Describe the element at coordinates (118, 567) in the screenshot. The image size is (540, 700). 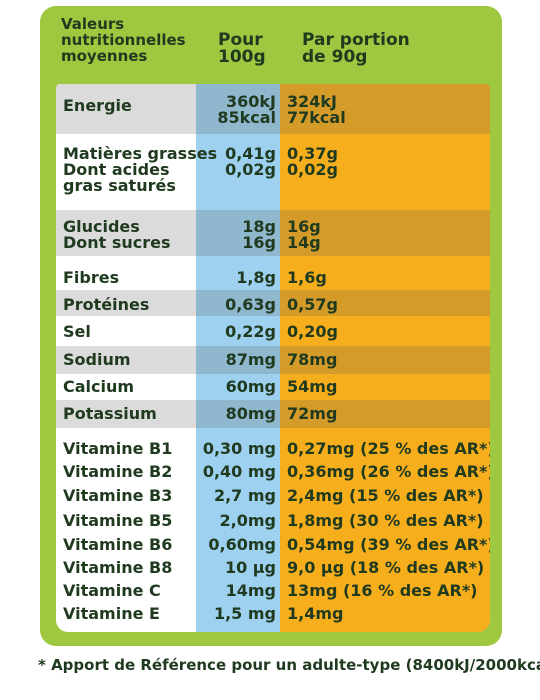
I see `row-label: Vitamine B8` at that location.